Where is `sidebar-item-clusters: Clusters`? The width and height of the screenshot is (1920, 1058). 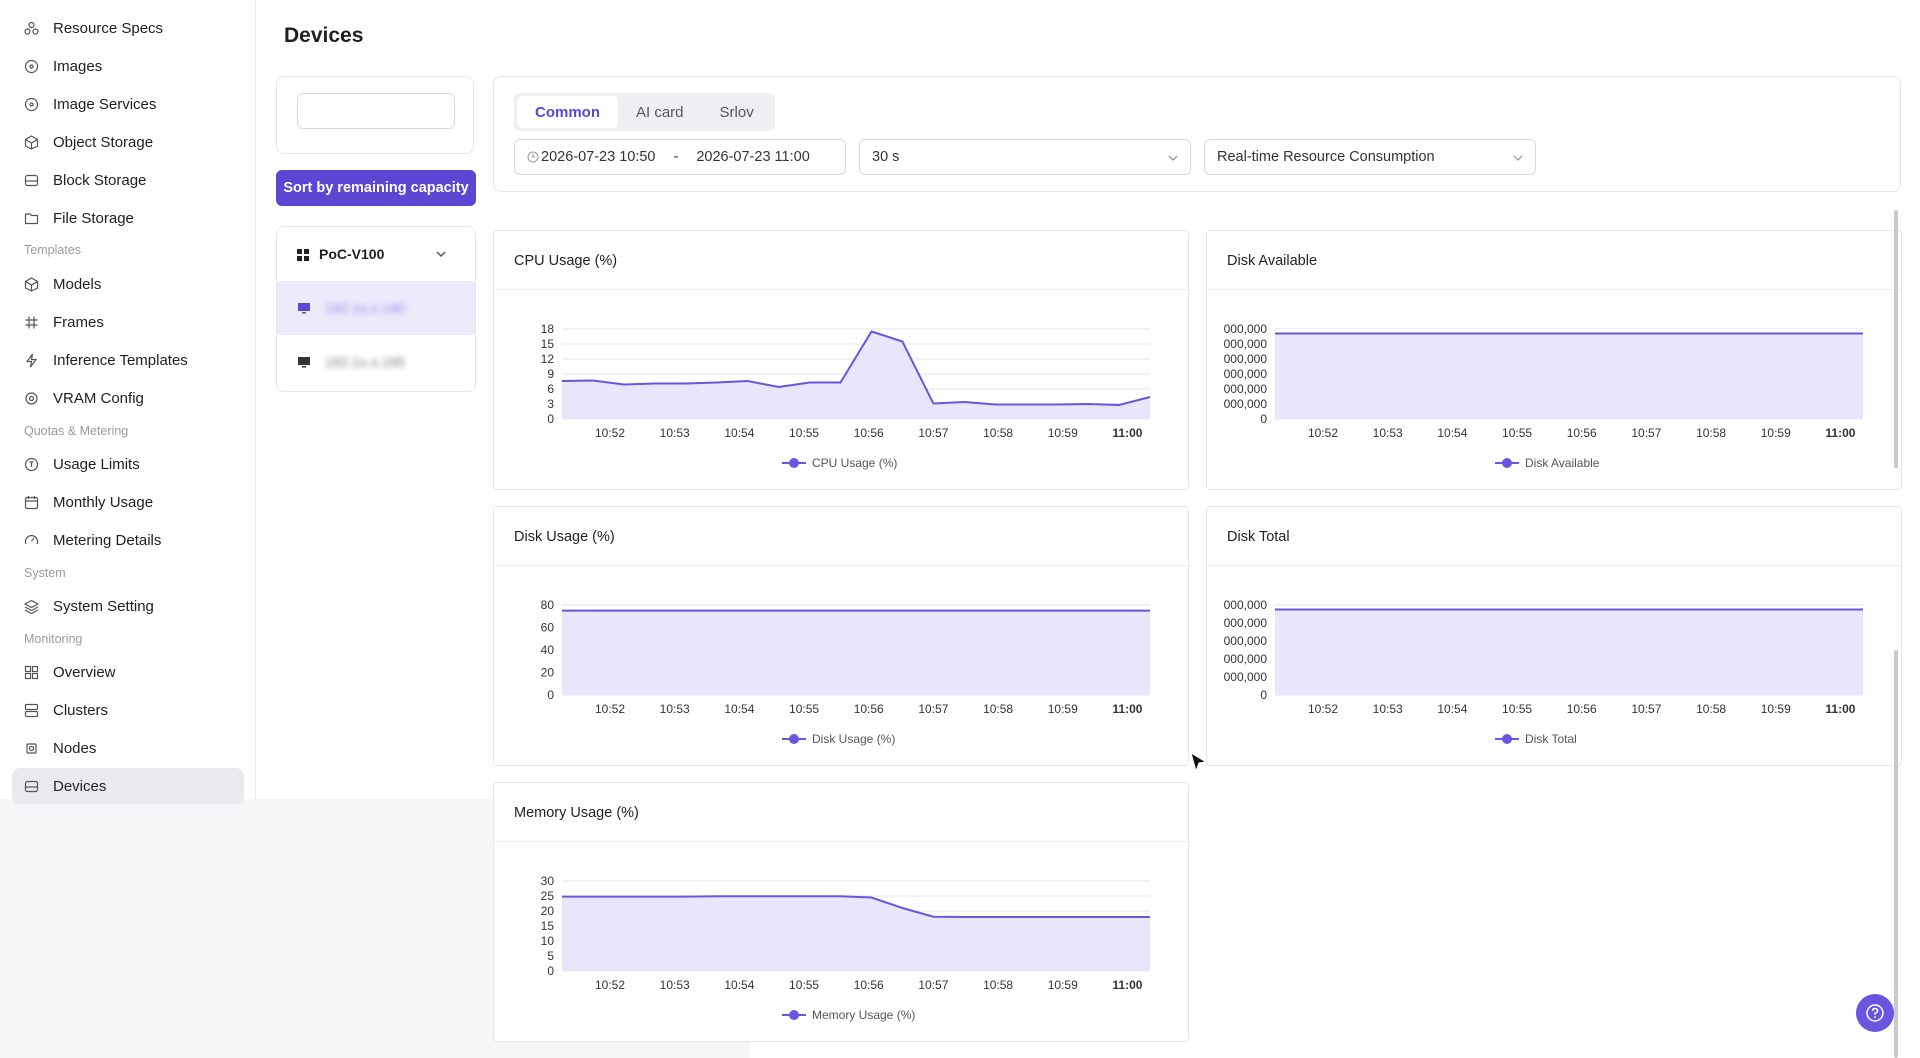
sidebar-item-clusters: Clusters is located at coordinates (128, 710).